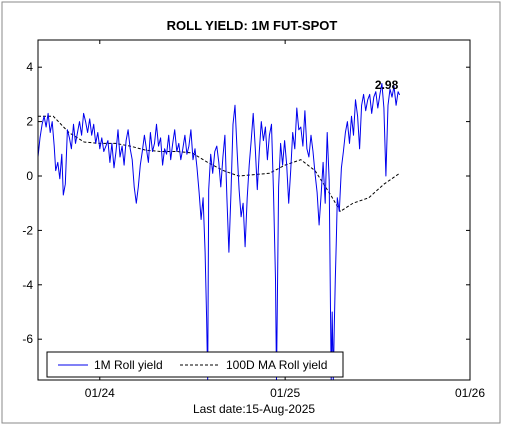  What do you see at coordinates (252, 25) in the screenshot?
I see `chart-title: ROLL YIELD: 1M FUT-SPOT` at bounding box center [252, 25].